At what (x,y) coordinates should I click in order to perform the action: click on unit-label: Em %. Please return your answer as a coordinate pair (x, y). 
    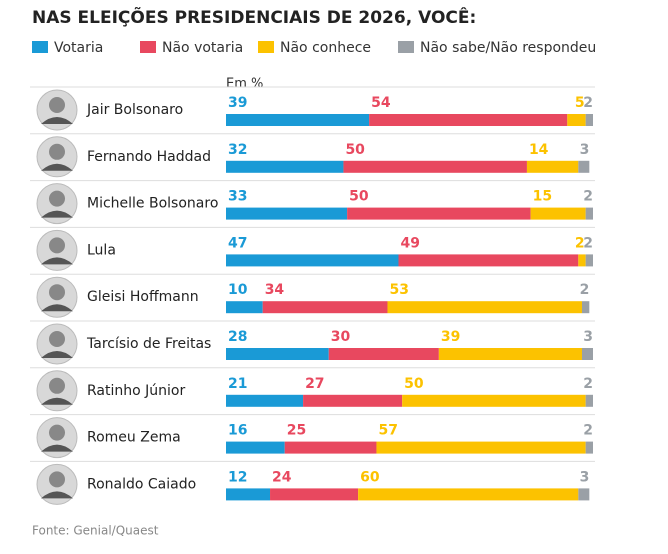
    Looking at the image, I should click on (244, 84).